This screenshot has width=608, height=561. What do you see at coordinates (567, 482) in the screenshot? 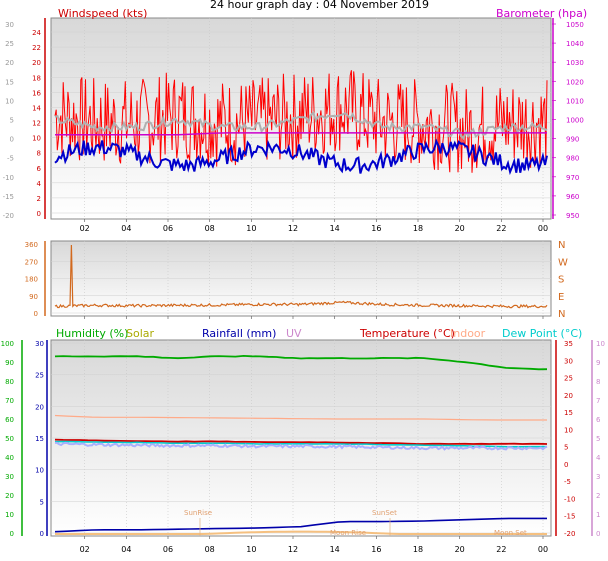
I see `temperature-tick-label: -5` at bounding box center [567, 482].